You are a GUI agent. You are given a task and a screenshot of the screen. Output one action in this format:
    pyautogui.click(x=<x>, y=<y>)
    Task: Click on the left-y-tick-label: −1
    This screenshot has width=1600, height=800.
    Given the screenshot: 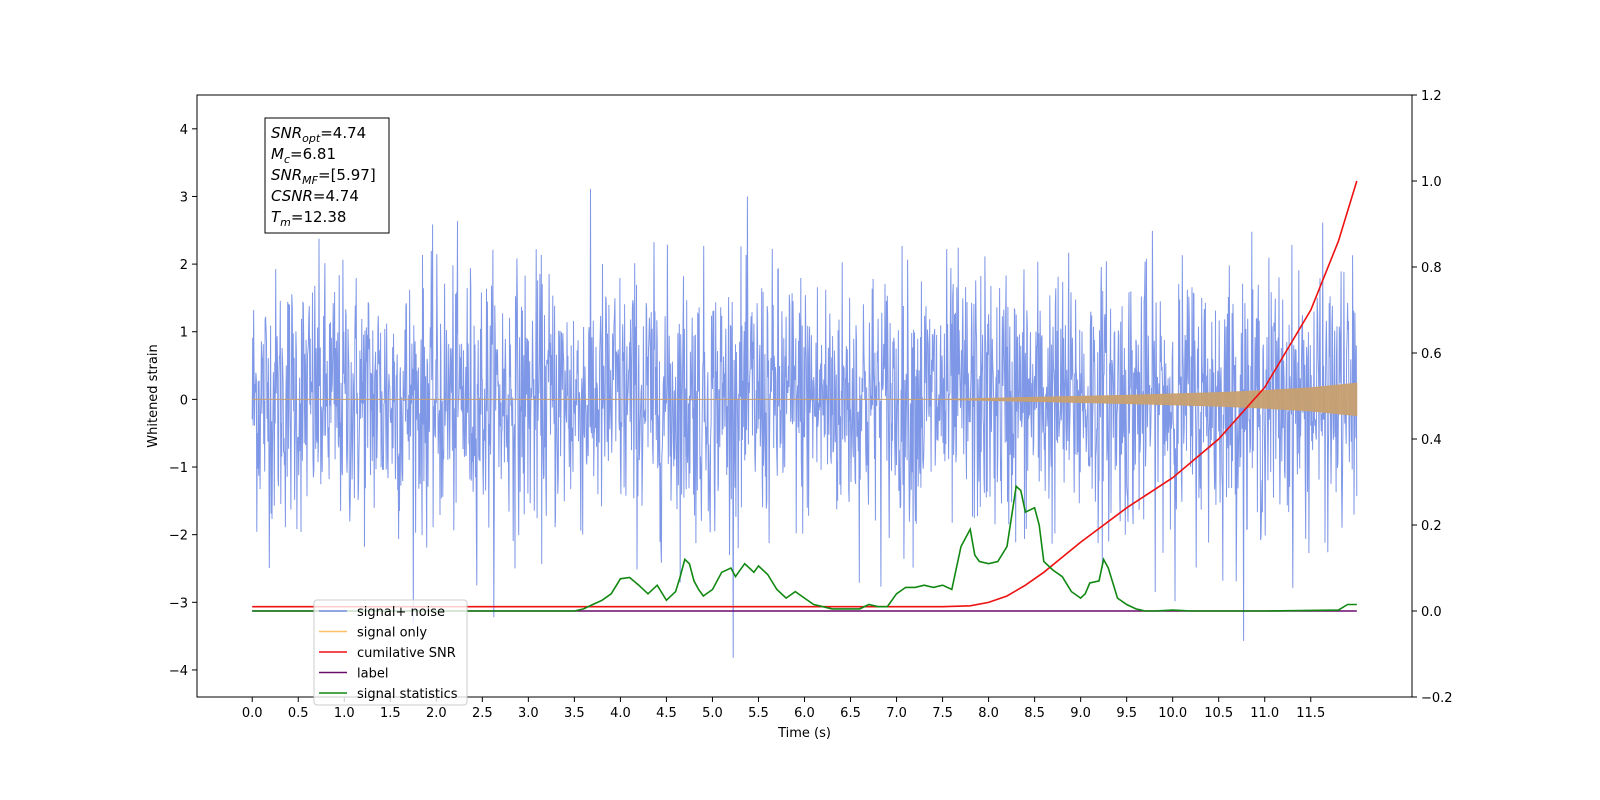 What is the action you would take?
    pyautogui.click(x=178, y=468)
    